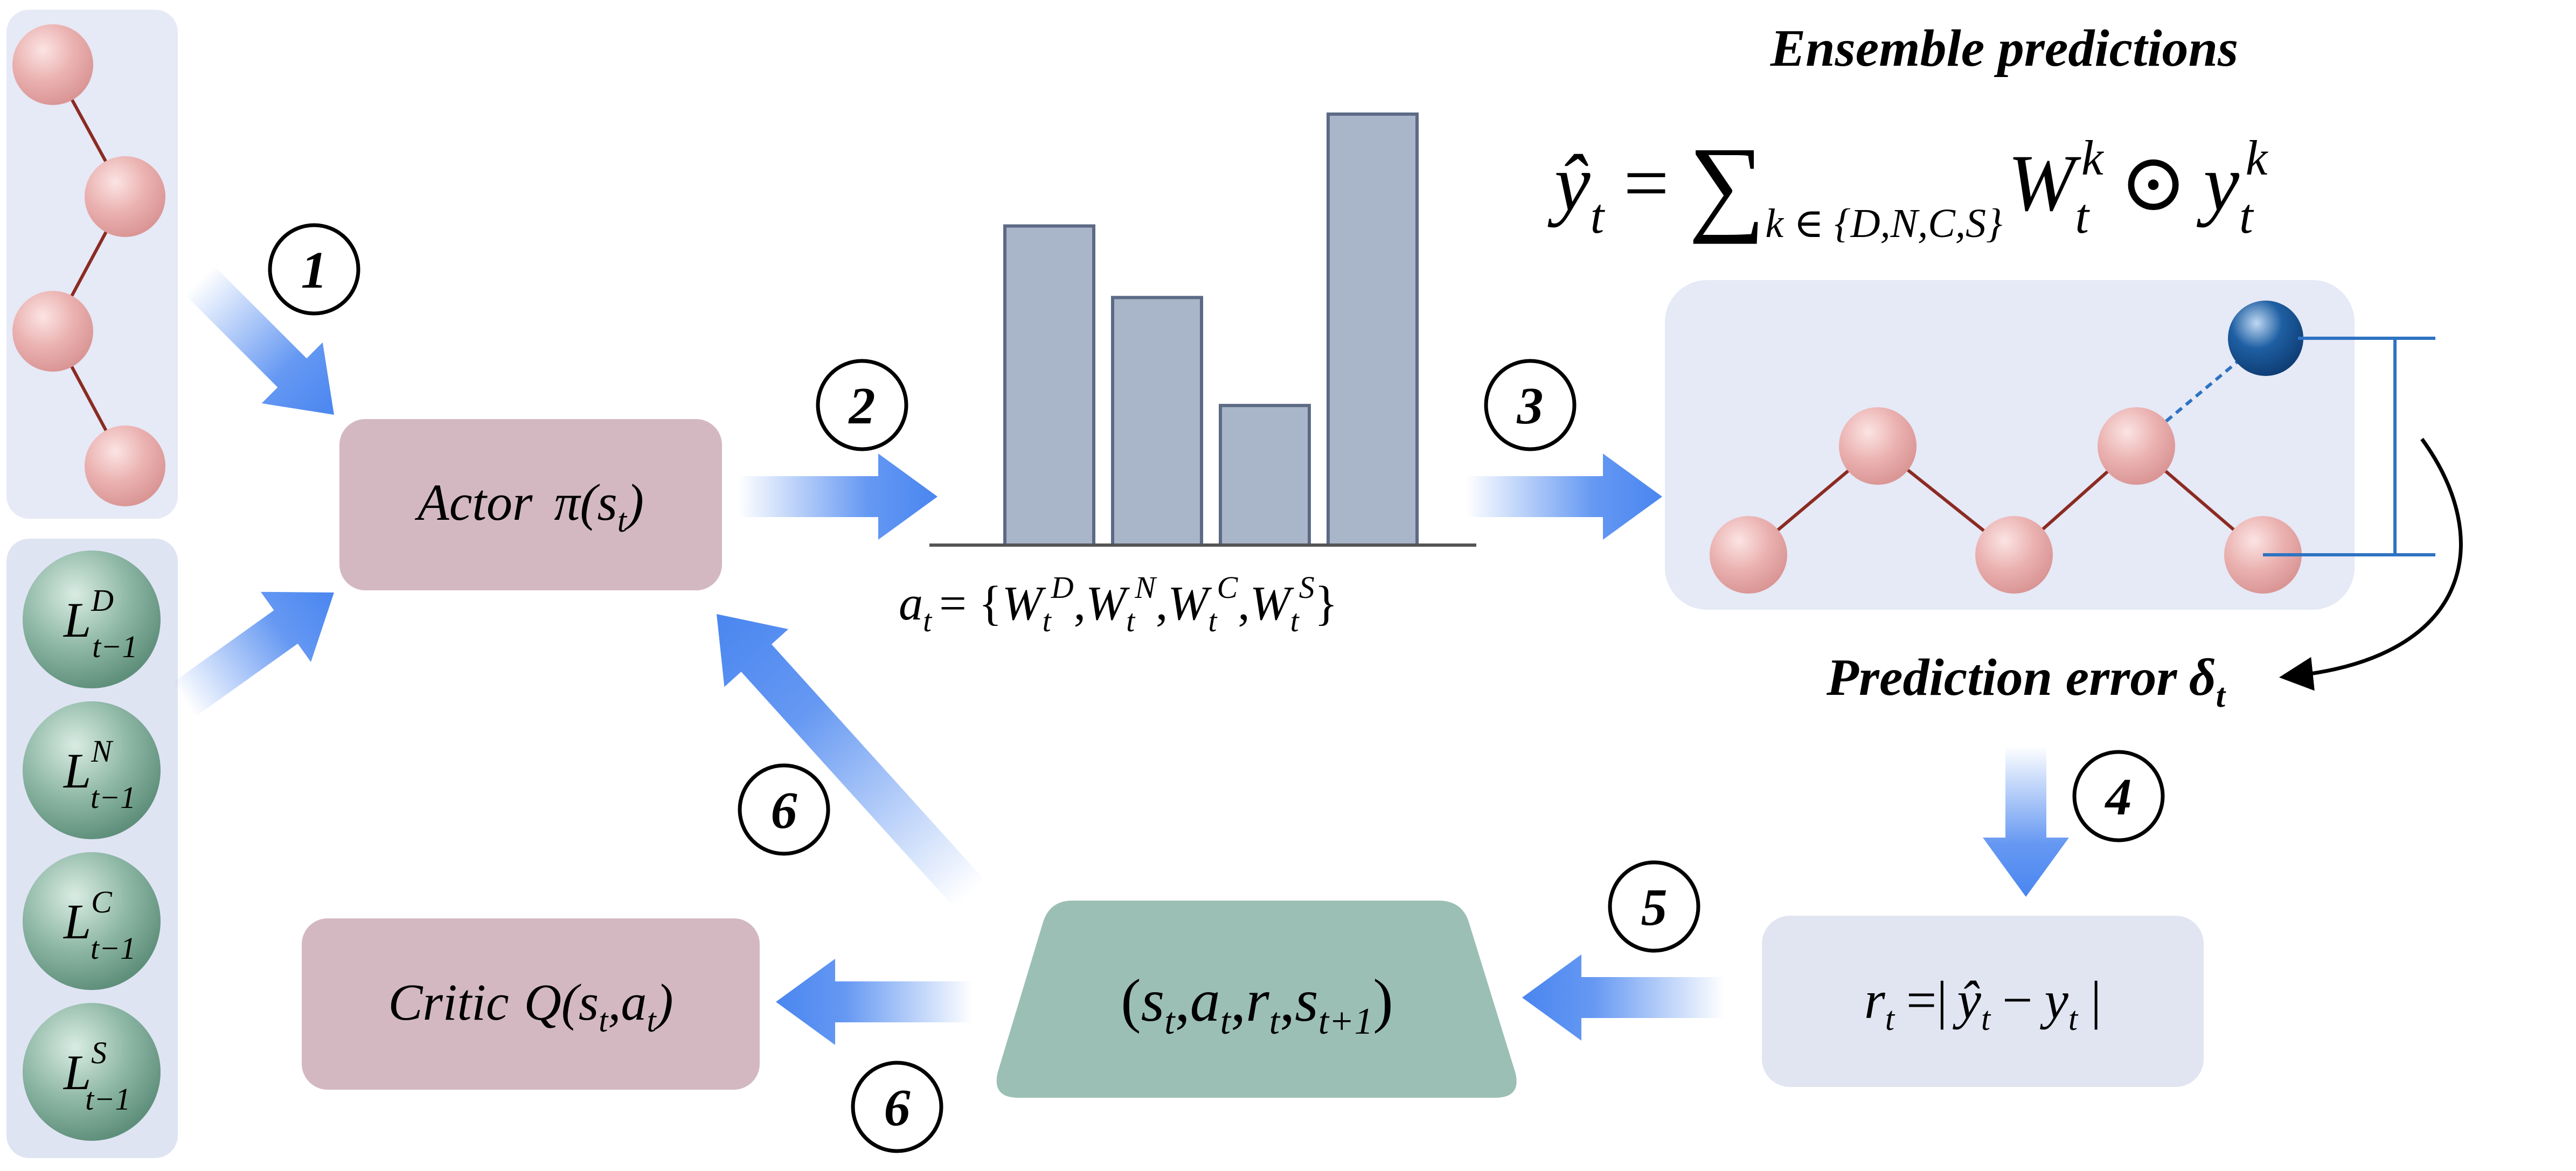 The height and width of the screenshot is (1171, 2576). Describe the element at coordinates (252, 654) in the screenshot. I see `arrow-loss-to-actor` at that location.